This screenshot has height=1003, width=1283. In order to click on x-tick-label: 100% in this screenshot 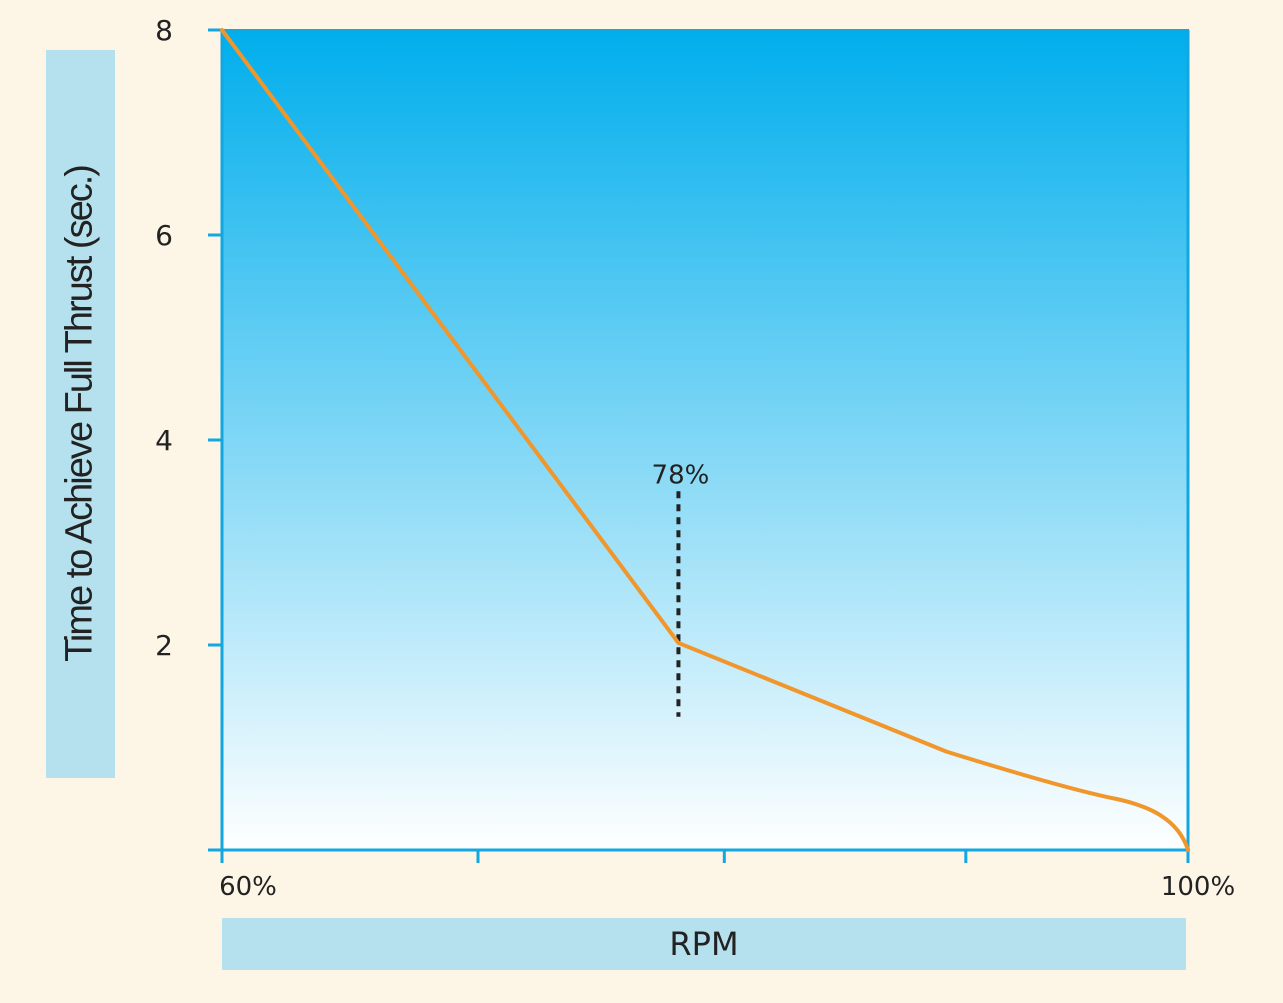, I will do `click(1198, 887)`.